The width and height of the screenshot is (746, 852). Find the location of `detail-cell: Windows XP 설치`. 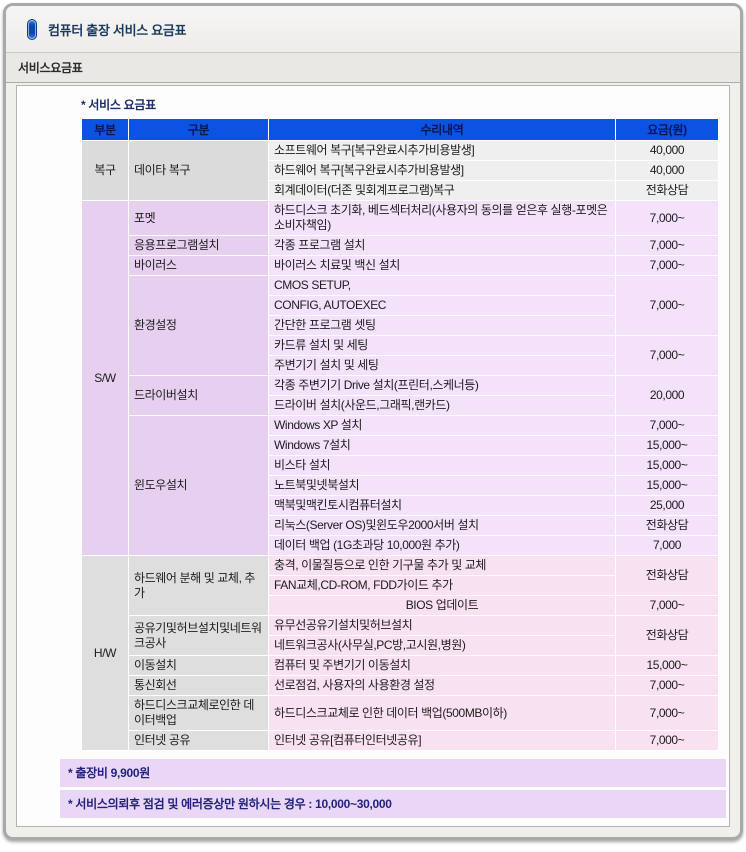

detail-cell: Windows XP 설치 is located at coordinates (442, 425).